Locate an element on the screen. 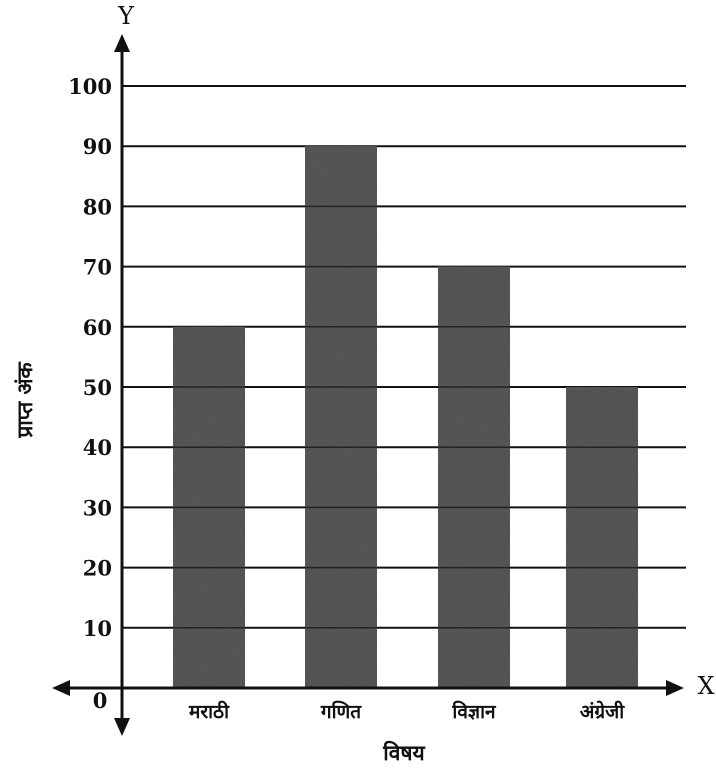 This screenshot has width=716, height=773. y-tick-label: 30 is located at coordinates (97, 507).